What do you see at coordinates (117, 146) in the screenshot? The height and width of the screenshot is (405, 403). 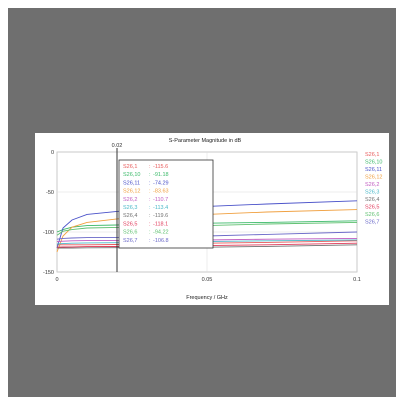 I see `marker-x-label: 0.02` at bounding box center [117, 146].